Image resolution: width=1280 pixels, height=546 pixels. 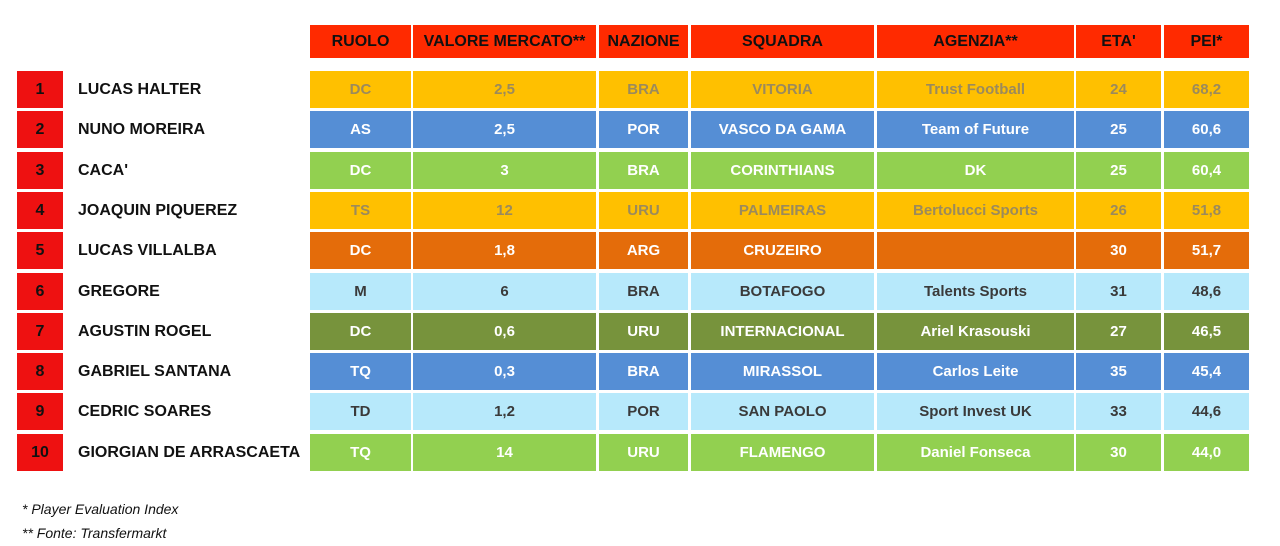 What do you see at coordinates (975, 291) in the screenshot?
I see `cell-agenzia: Talents Sports` at bounding box center [975, 291].